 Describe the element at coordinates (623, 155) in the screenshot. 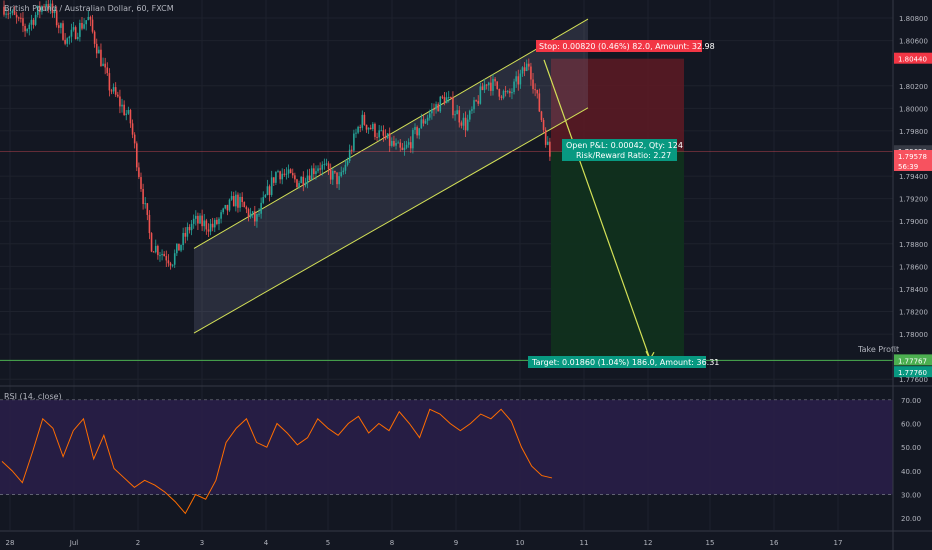

I see `risk-reward-label: Risk/Reward Ratio: 2.27` at that location.